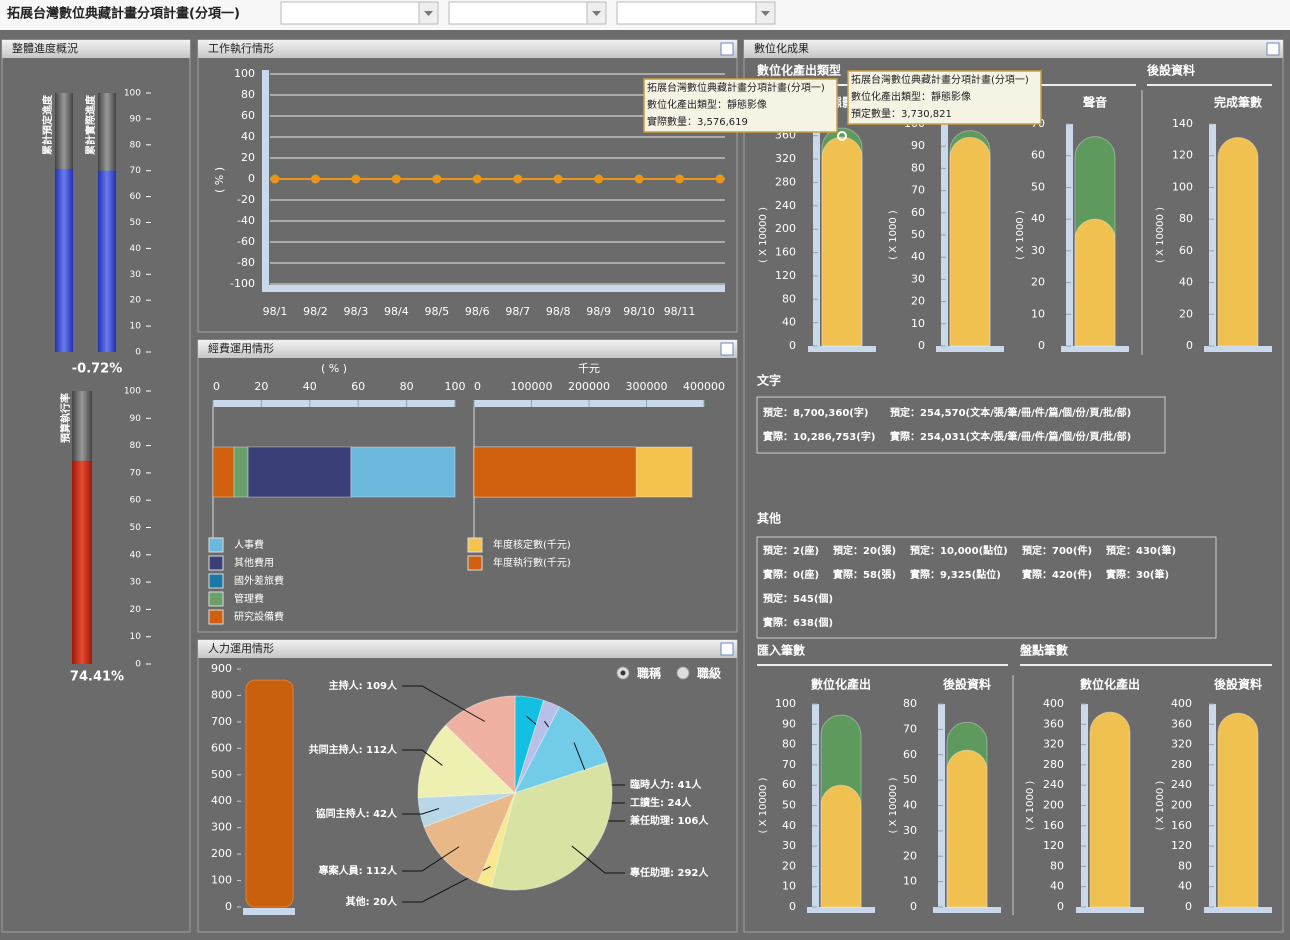  What do you see at coordinates (1141, 550) in the screenshot?
I see `info-text: 預定：430(筆)` at bounding box center [1141, 550].